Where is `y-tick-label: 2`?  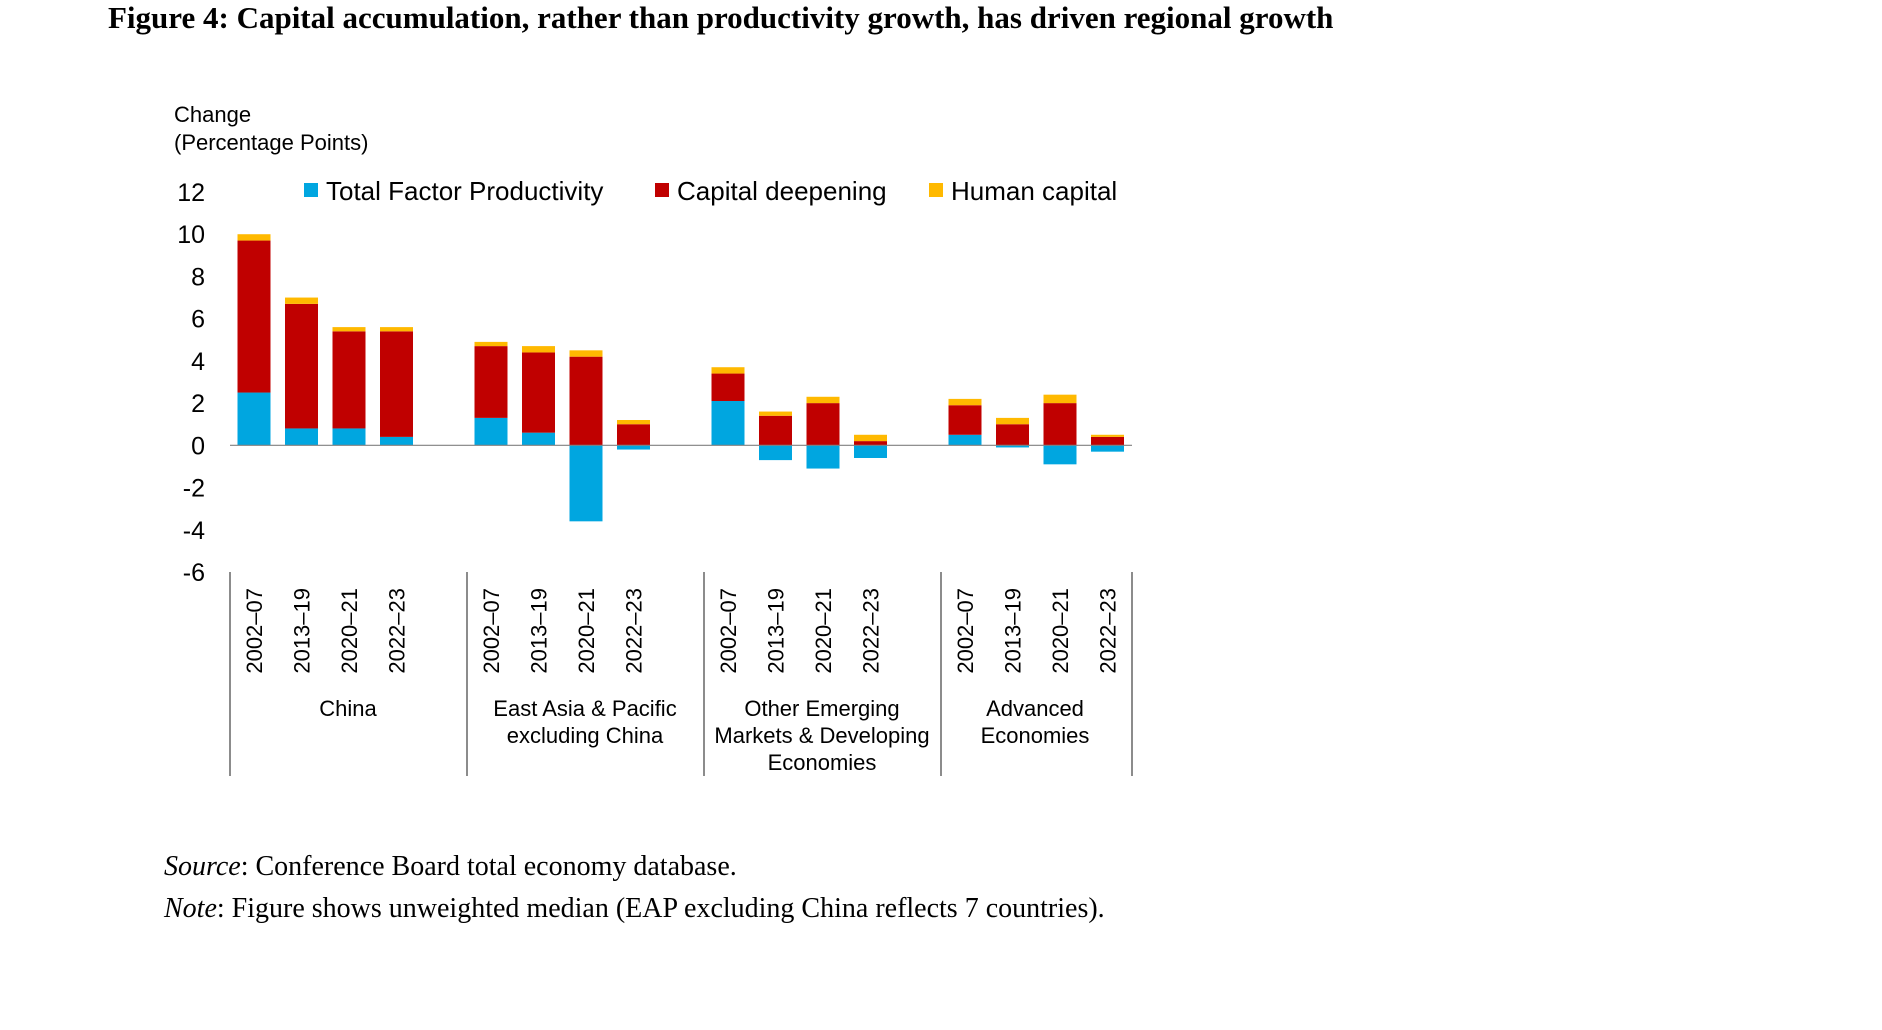
y-tick-label: 2 is located at coordinates (198, 404).